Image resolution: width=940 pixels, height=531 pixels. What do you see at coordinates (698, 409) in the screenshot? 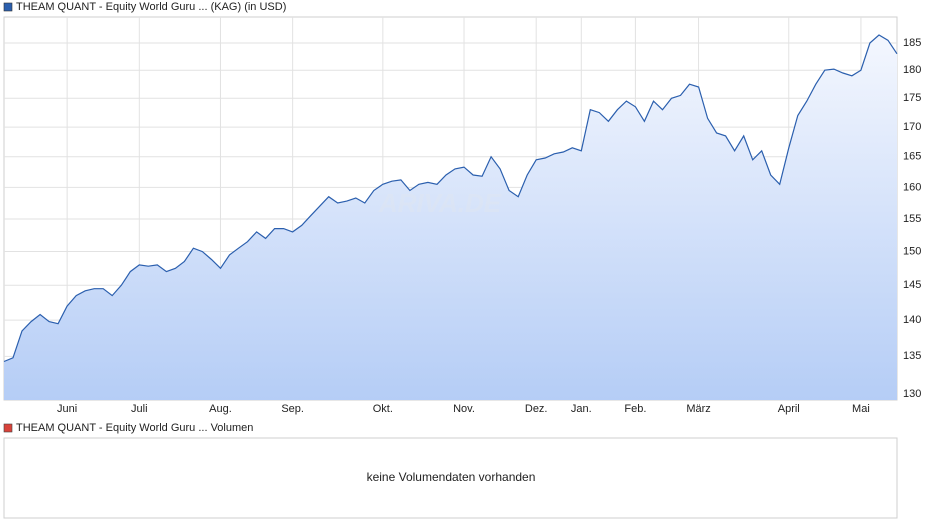
I see `x-tick-label: März` at bounding box center [698, 409].